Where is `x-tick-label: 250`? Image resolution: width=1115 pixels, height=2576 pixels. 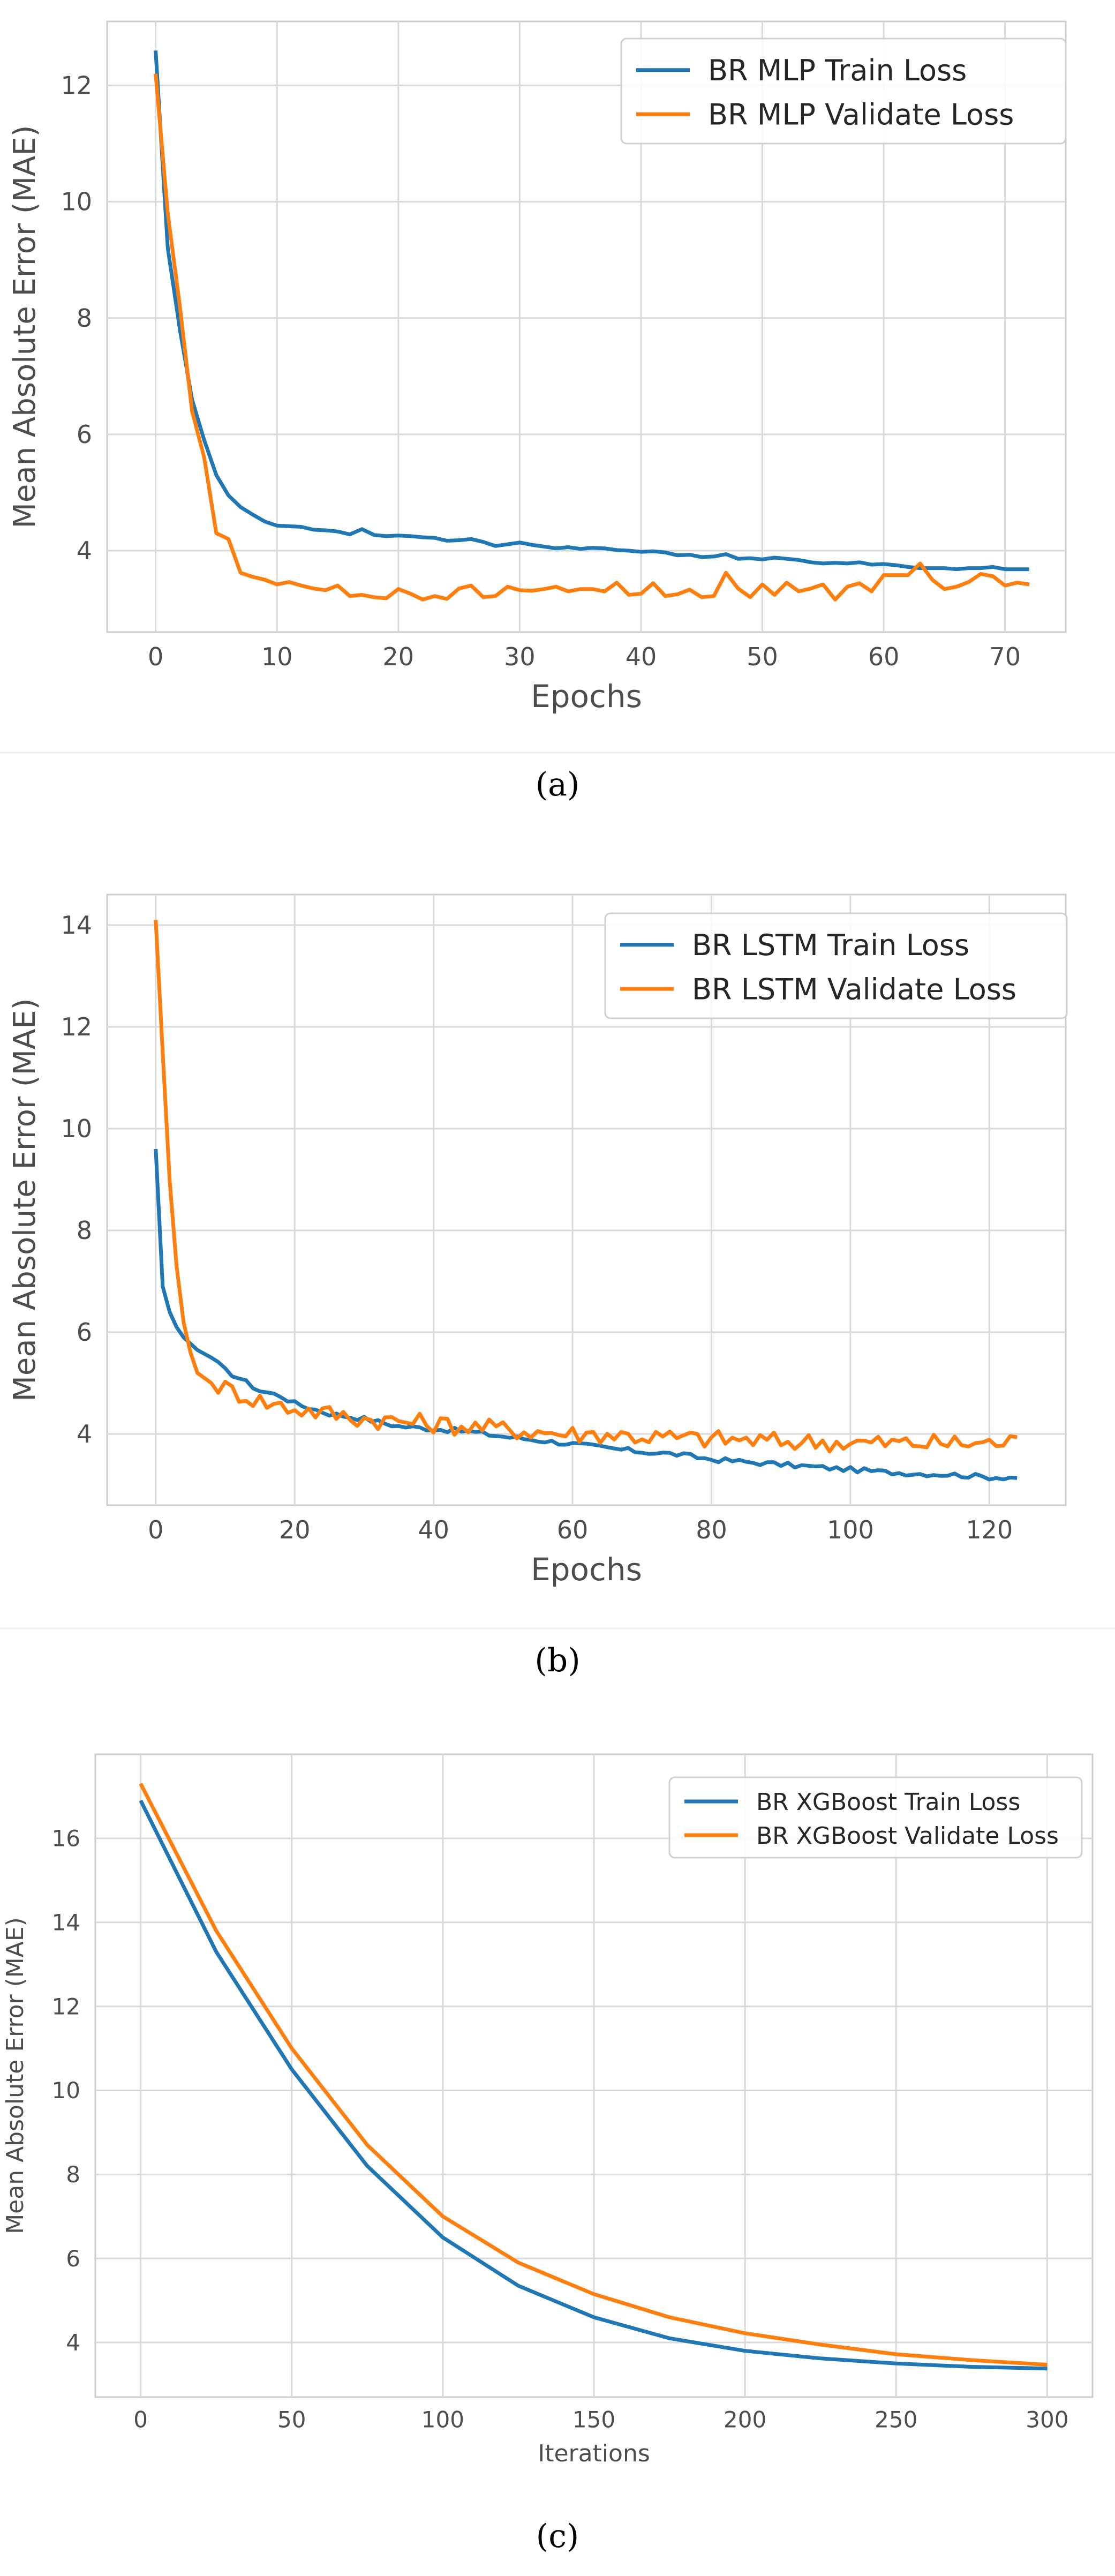
x-tick-label: 250 is located at coordinates (896, 2420).